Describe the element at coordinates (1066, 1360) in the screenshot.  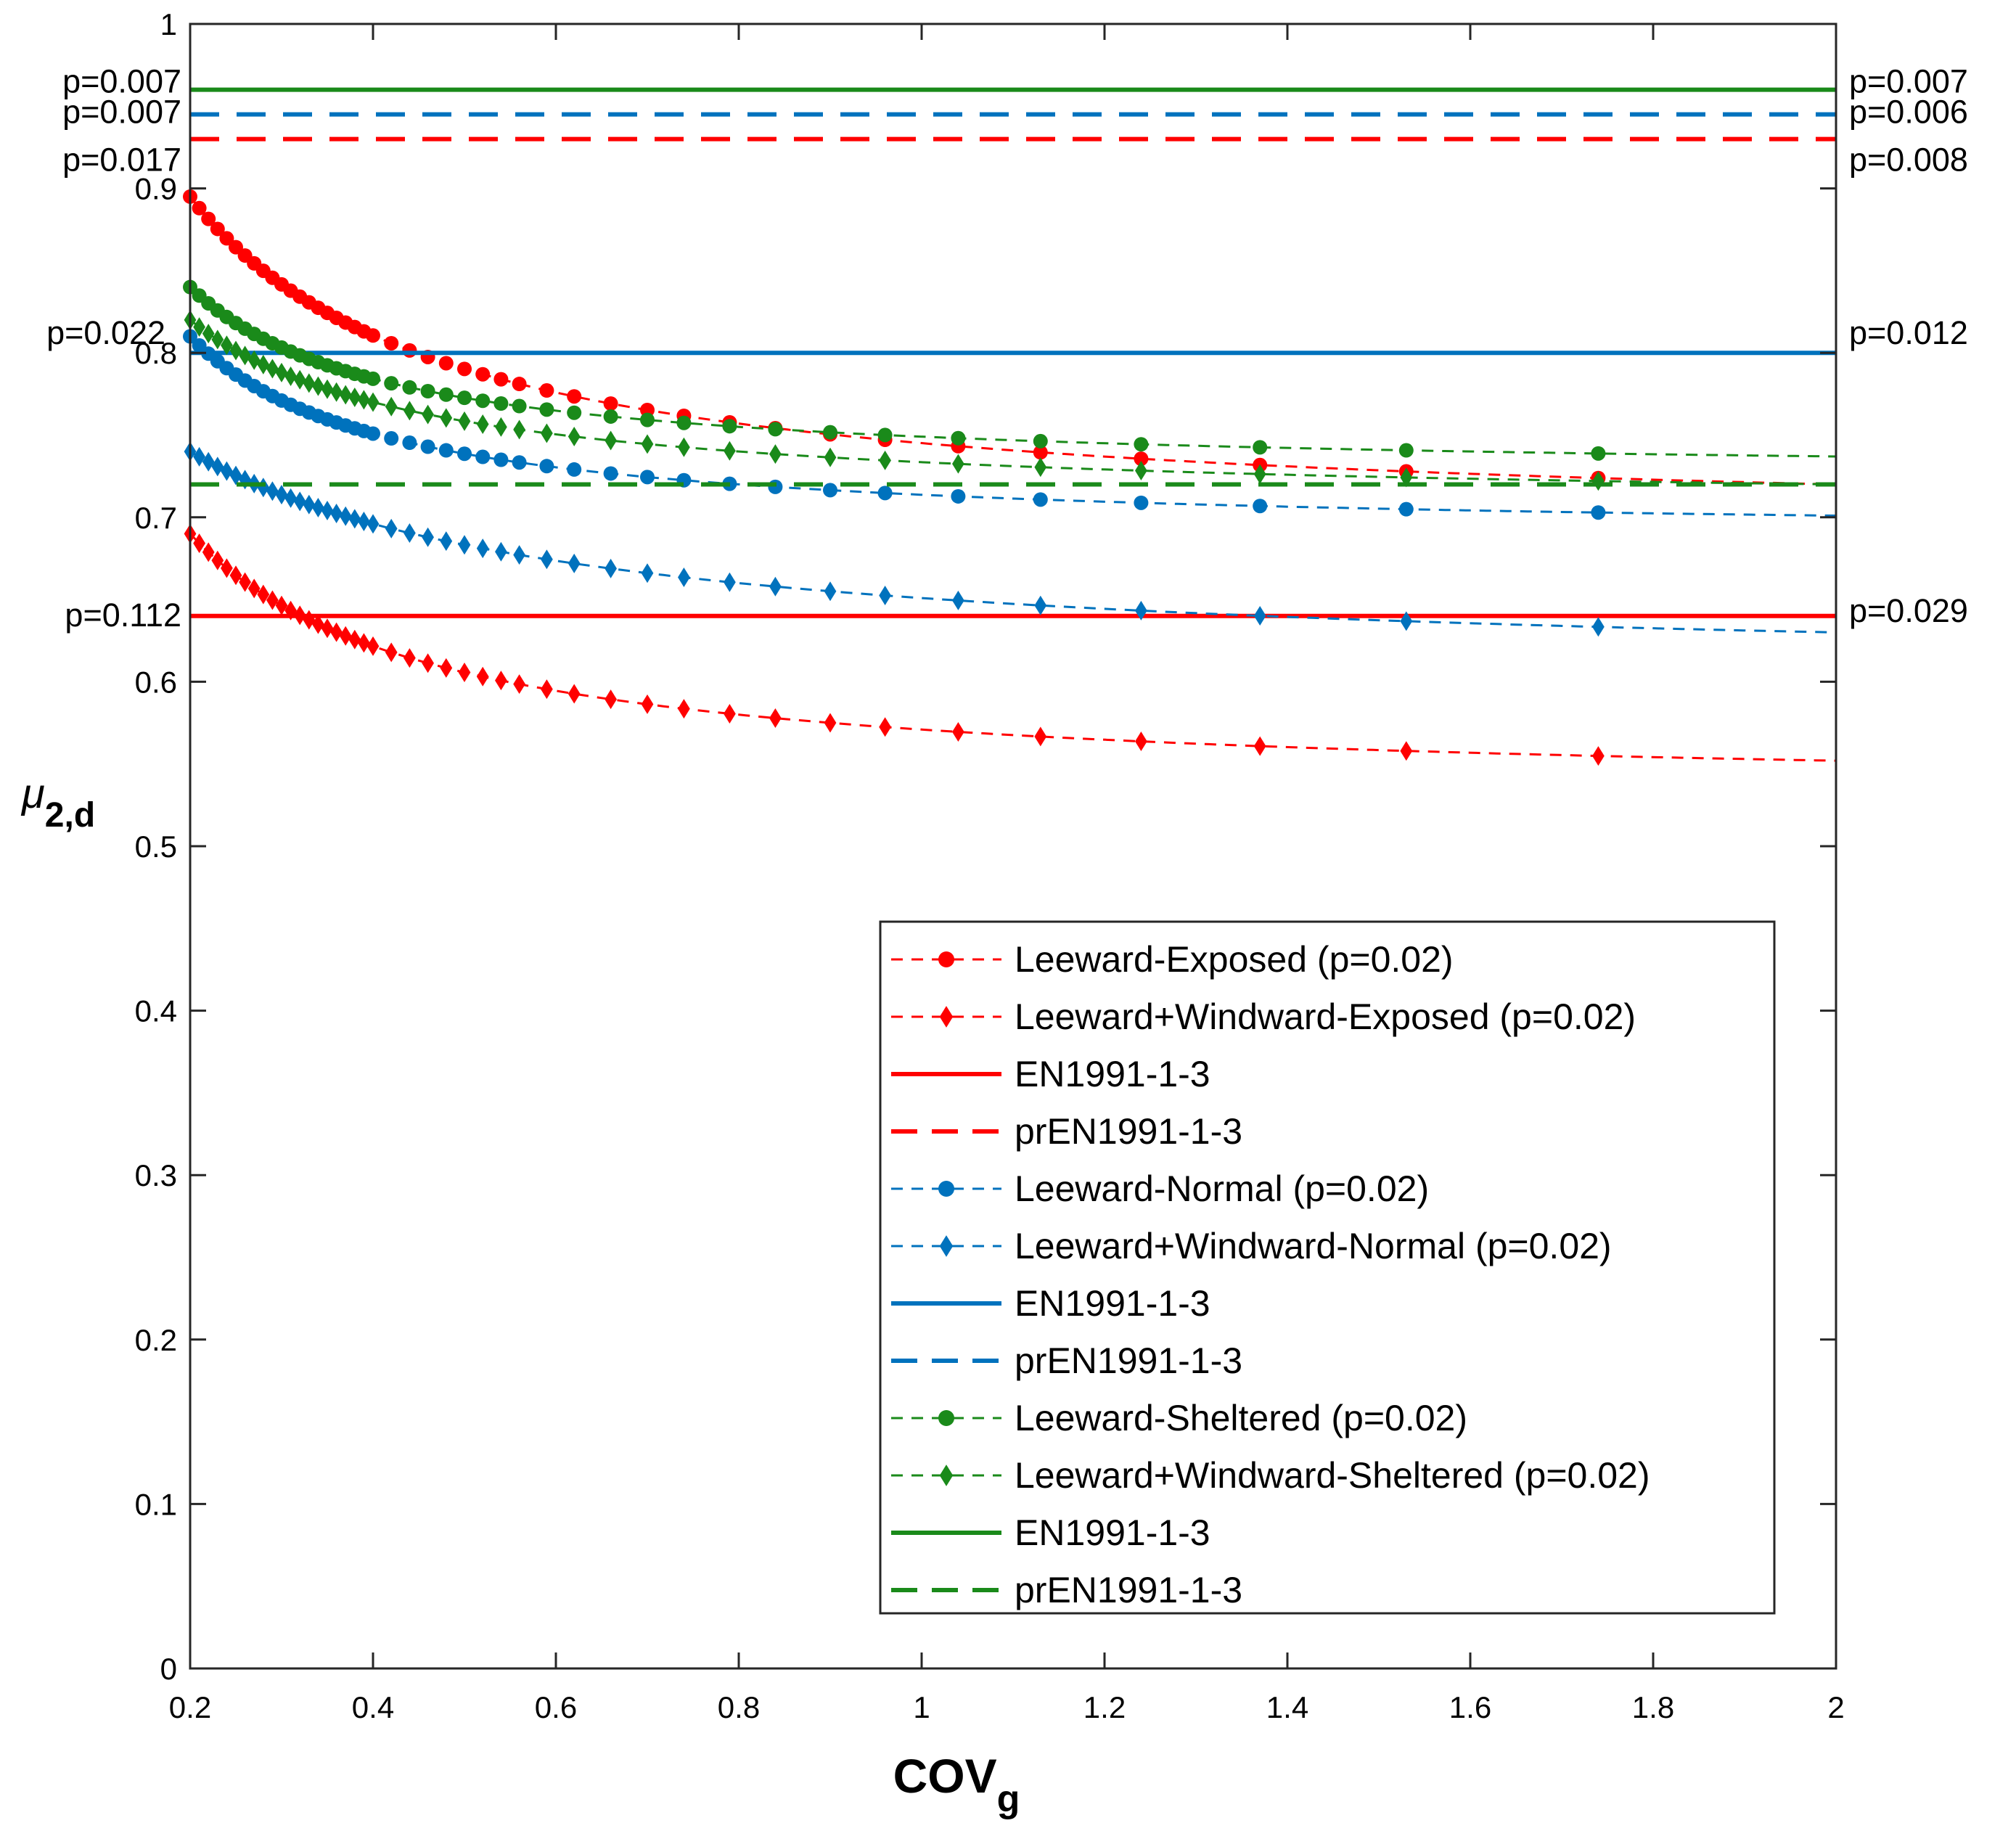
I see `legend-item-7: prEN1991-1-3` at that location.